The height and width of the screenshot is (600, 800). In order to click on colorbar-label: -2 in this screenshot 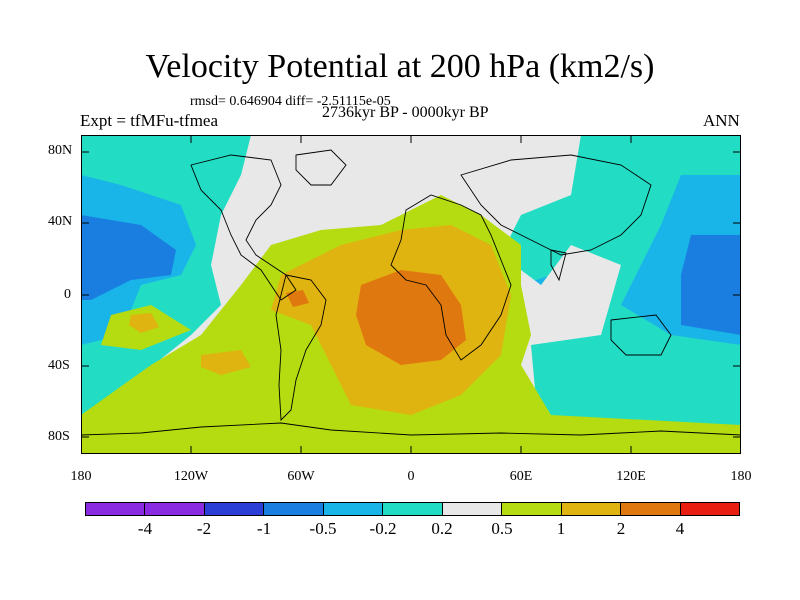, I will do `click(204, 528)`.